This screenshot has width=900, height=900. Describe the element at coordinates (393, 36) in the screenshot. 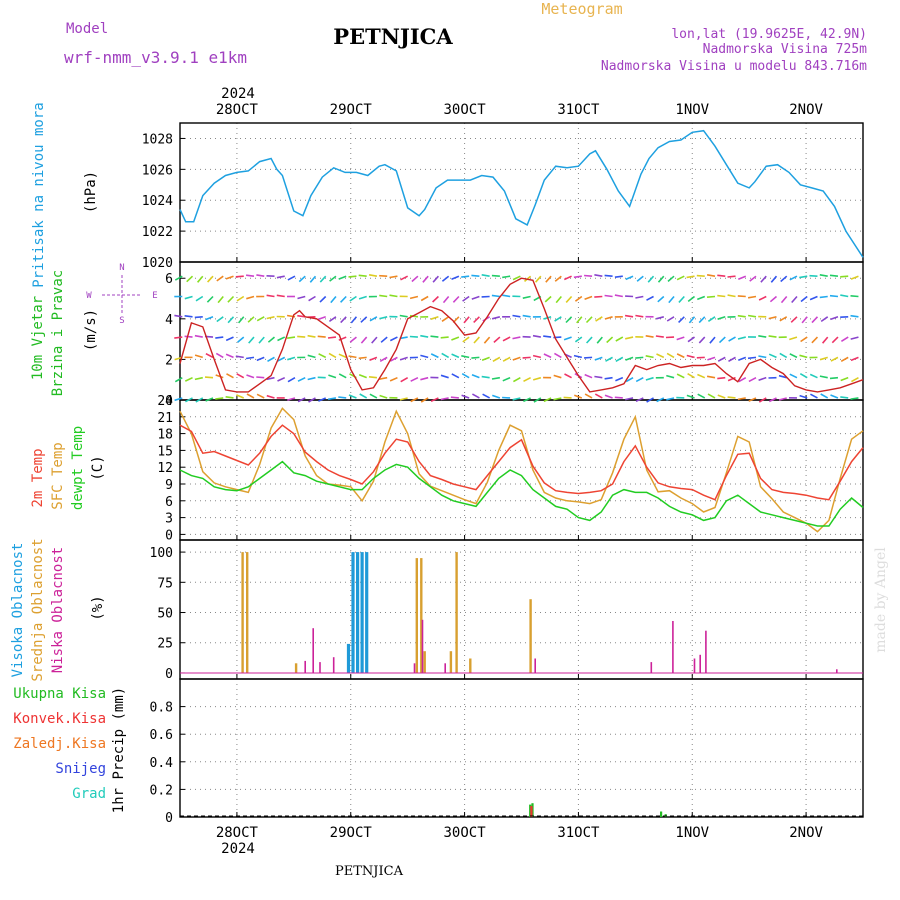

I see `station-title: PETNJICA` at that location.